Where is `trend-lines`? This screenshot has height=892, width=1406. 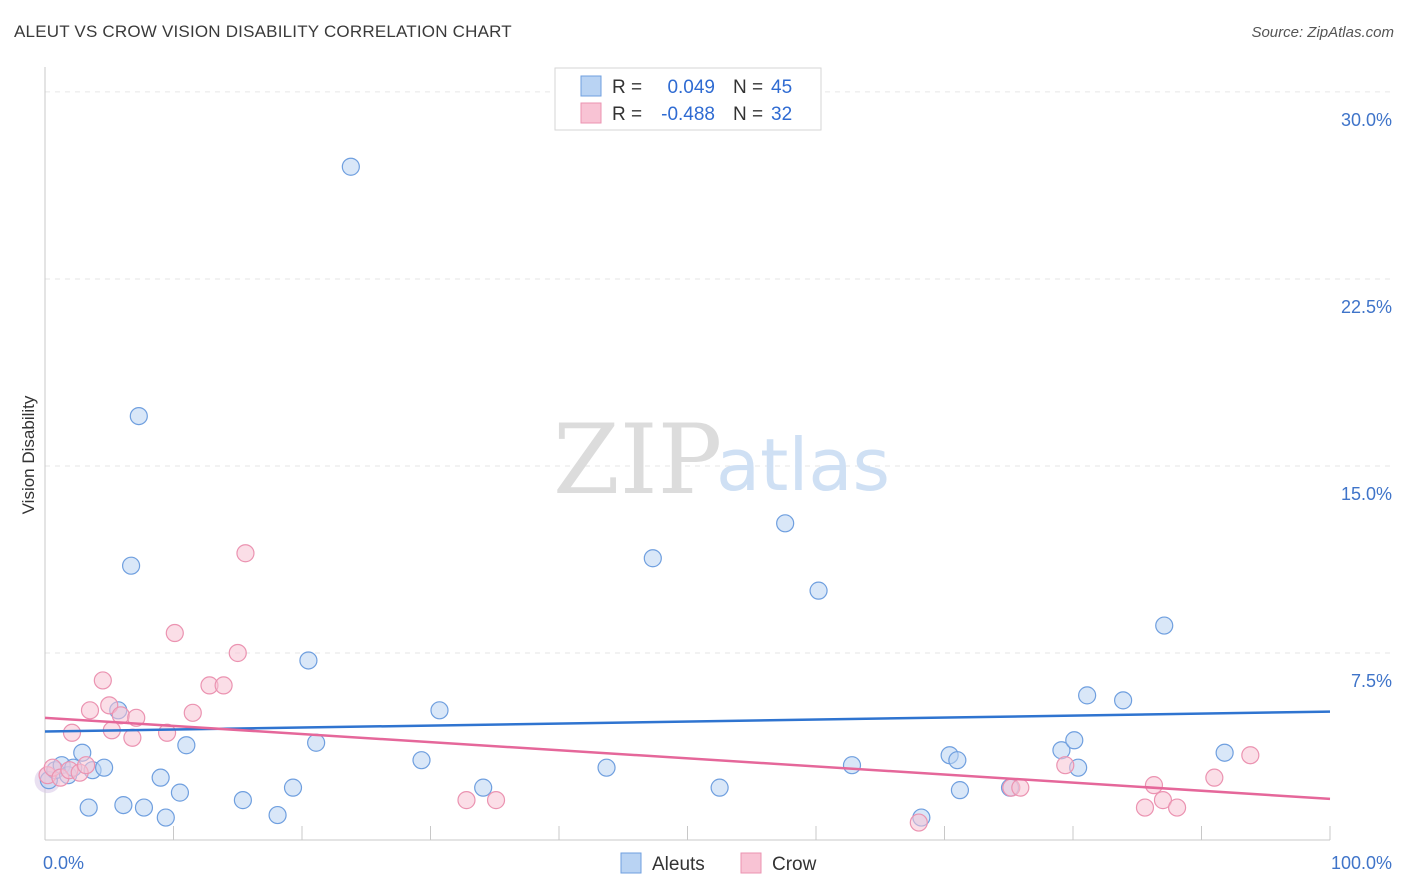
trend-lines is located at coordinates (687, 755).